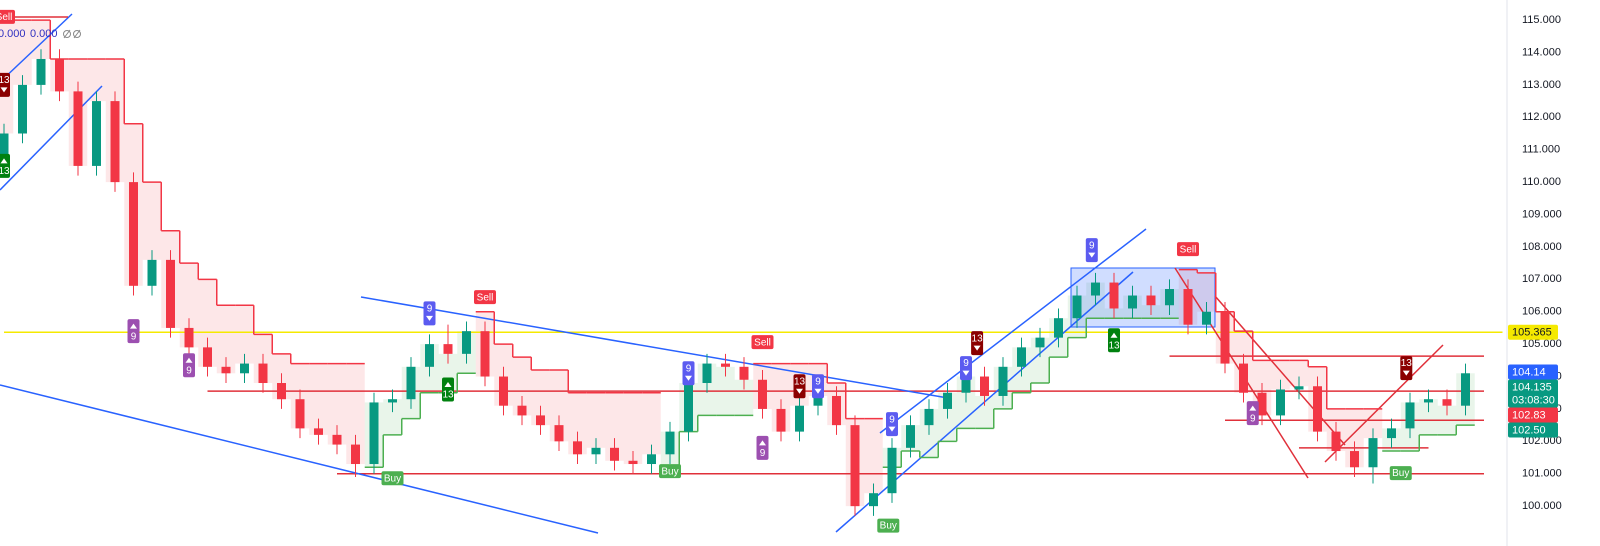 This screenshot has width=1600, height=546. What do you see at coordinates (44, 34) in the screenshot?
I see `indicator-value: 0.000` at bounding box center [44, 34].